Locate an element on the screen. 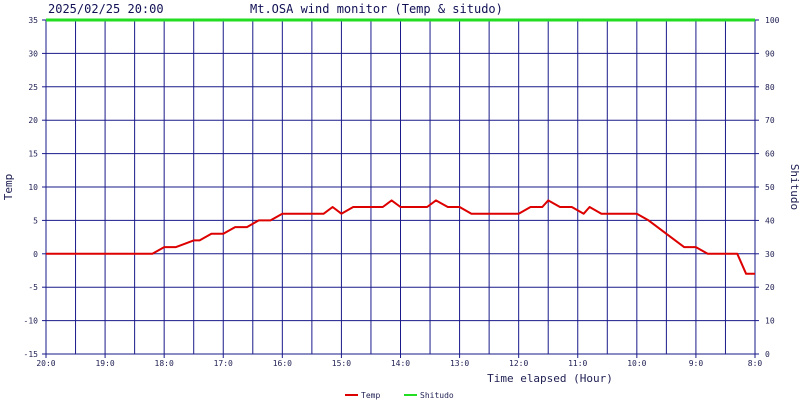 This screenshot has width=800, height=400. chart-title: Mt.OSA wind monitor (Temp & situdo) is located at coordinates (376, 9).